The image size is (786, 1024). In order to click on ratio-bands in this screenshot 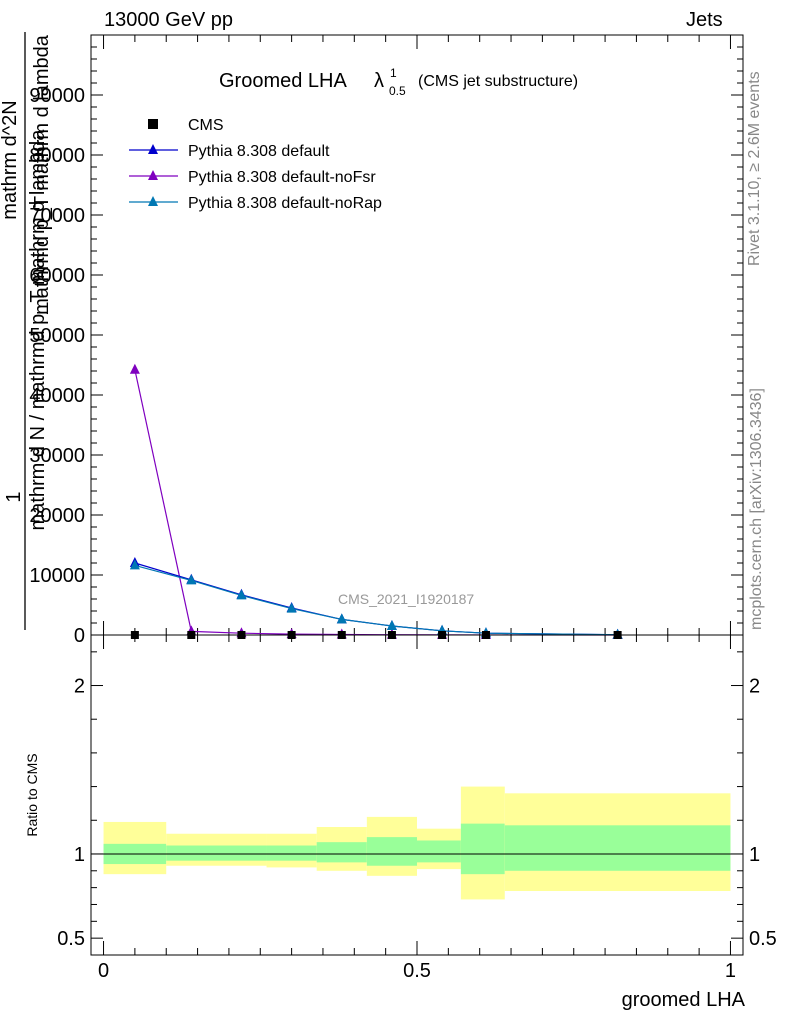, I will do `click(417, 843)`.